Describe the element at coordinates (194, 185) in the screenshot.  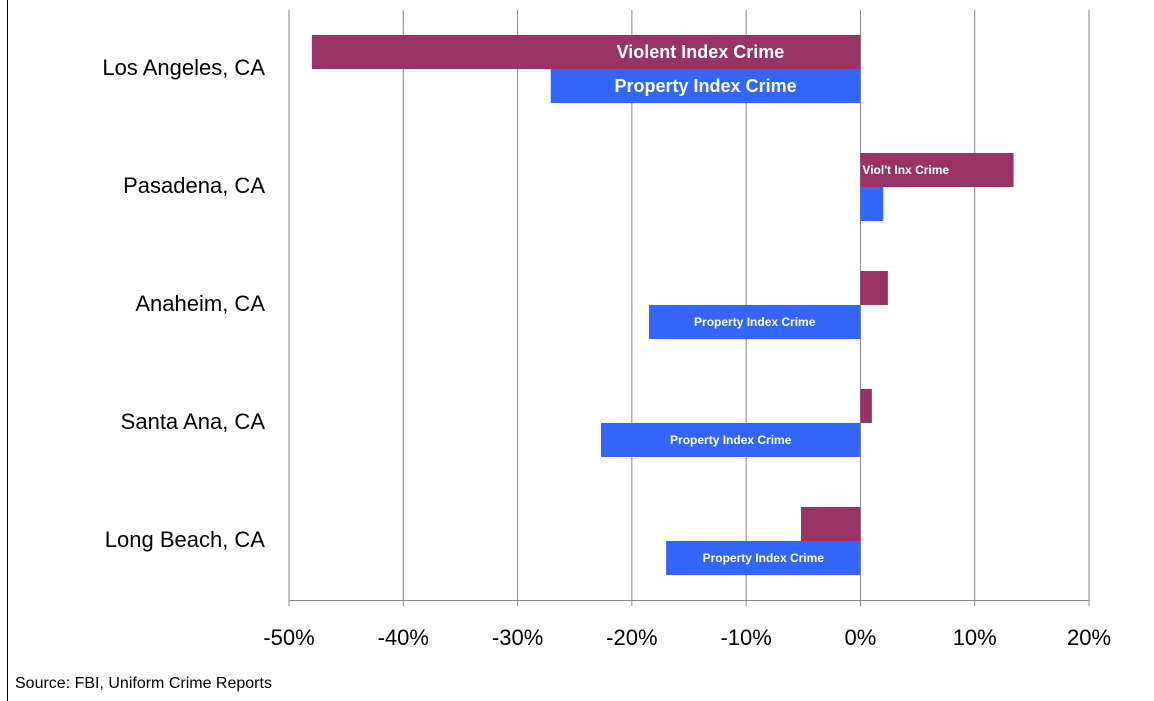
I see `y-tick-label: Pasadena, CA` at that location.